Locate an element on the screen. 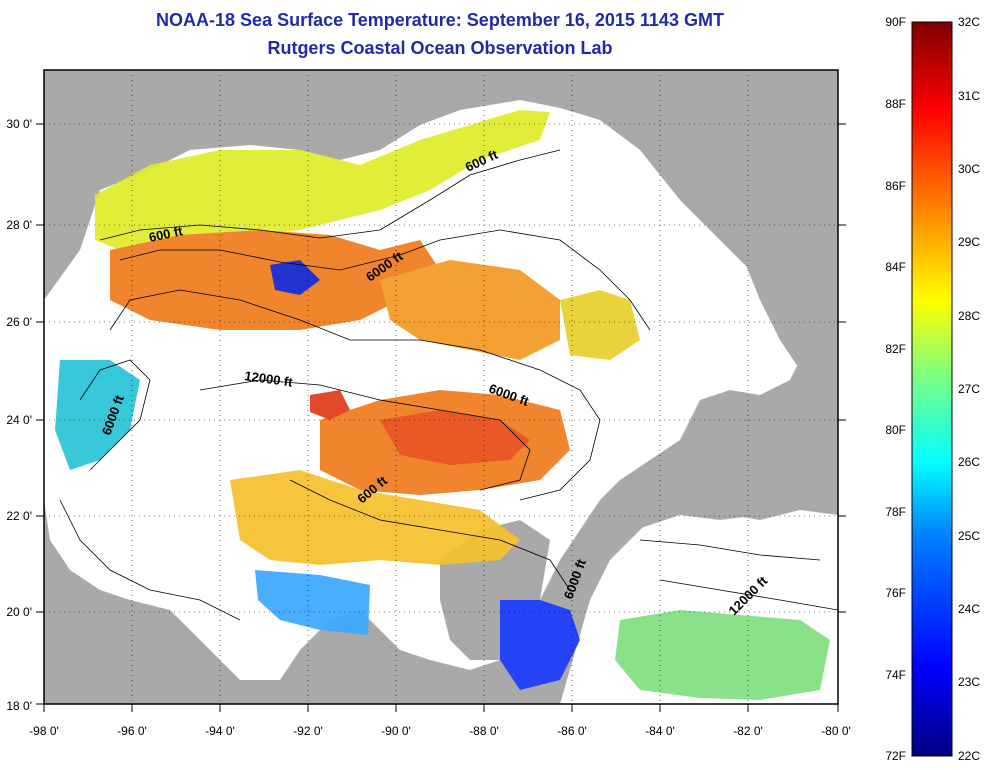 The image size is (992, 770). colorbar is located at coordinates (932, 389).